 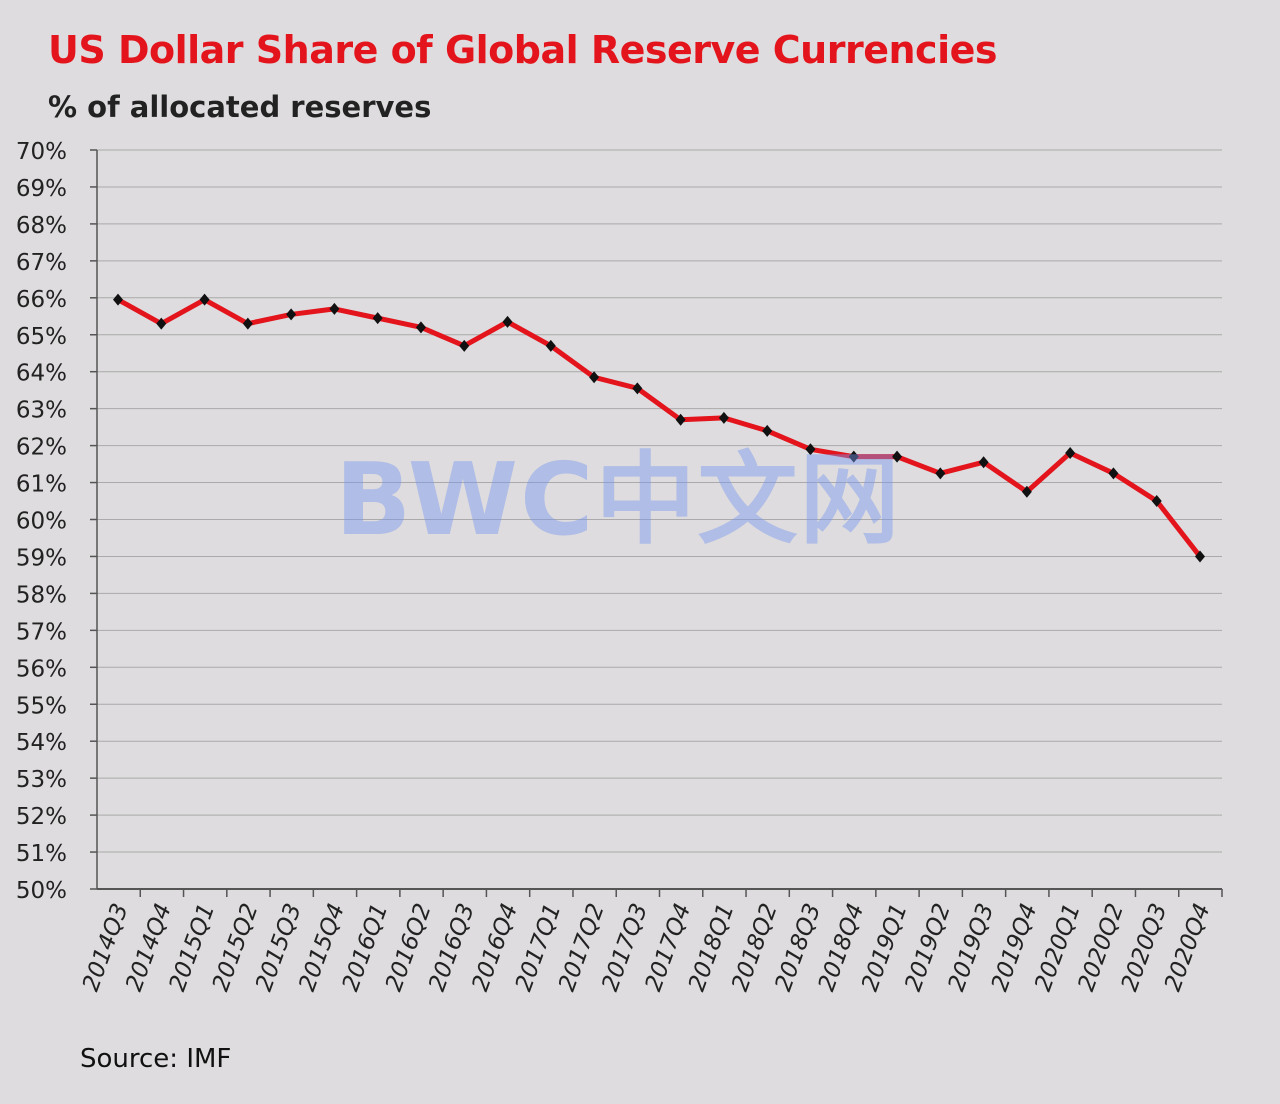 I want to click on y-tick-label: 68%, so click(x=41, y=226).